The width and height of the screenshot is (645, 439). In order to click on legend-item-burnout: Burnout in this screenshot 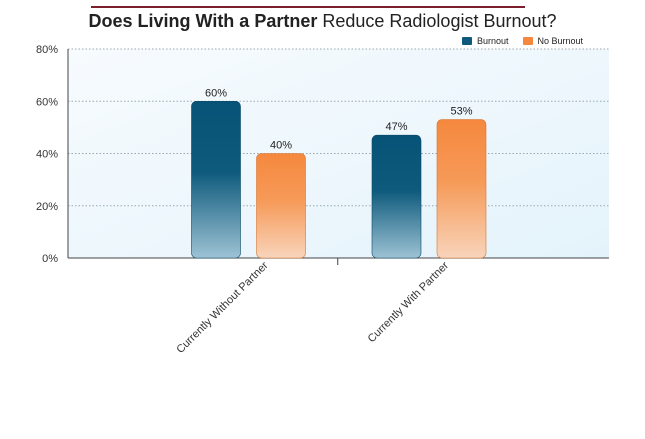, I will do `click(485, 41)`.